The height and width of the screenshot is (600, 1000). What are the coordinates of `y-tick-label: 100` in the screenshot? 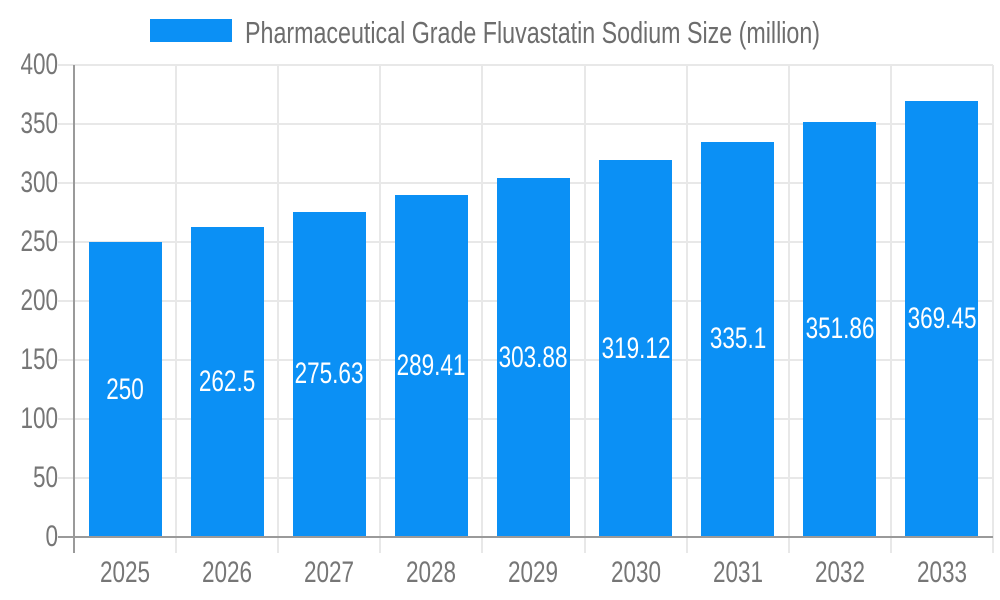 It's located at (39, 418).